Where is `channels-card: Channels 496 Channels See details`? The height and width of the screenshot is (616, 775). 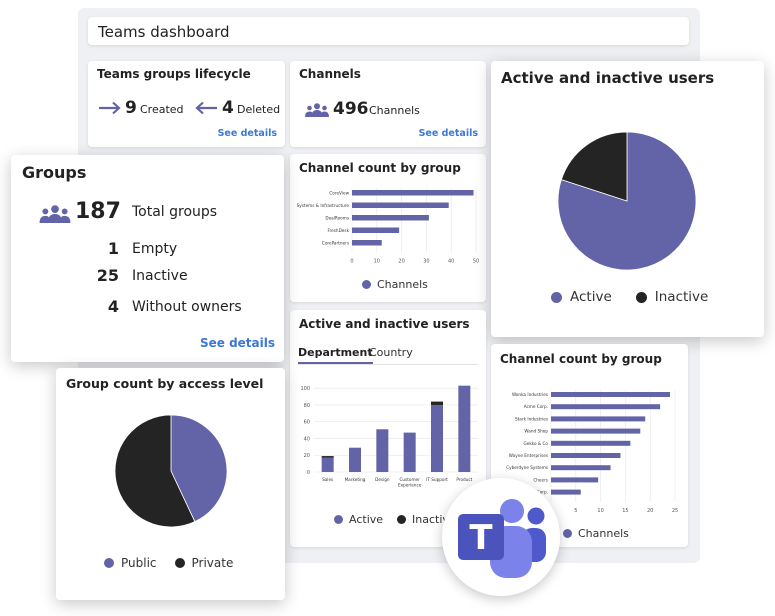 channels-card: Channels 496 Channels See details is located at coordinates (388, 104).